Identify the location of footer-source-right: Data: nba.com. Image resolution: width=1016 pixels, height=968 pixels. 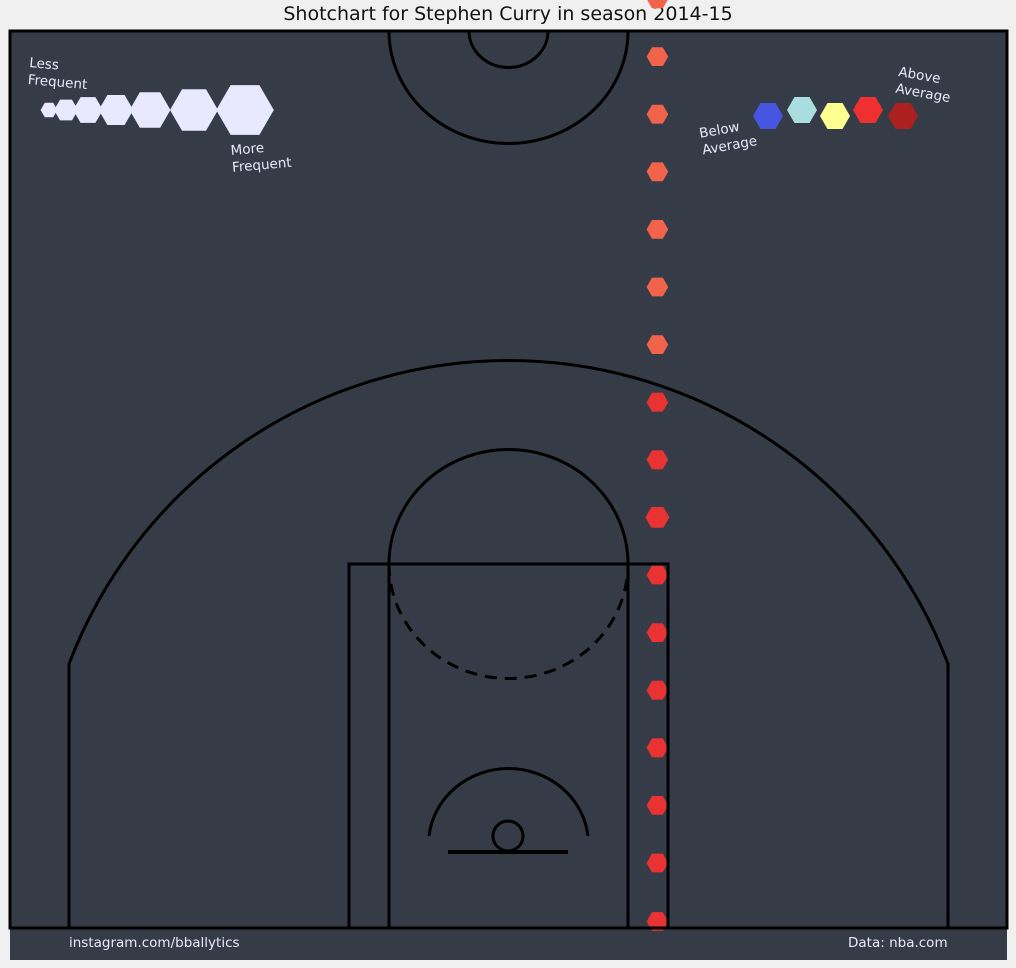
(898, 943).